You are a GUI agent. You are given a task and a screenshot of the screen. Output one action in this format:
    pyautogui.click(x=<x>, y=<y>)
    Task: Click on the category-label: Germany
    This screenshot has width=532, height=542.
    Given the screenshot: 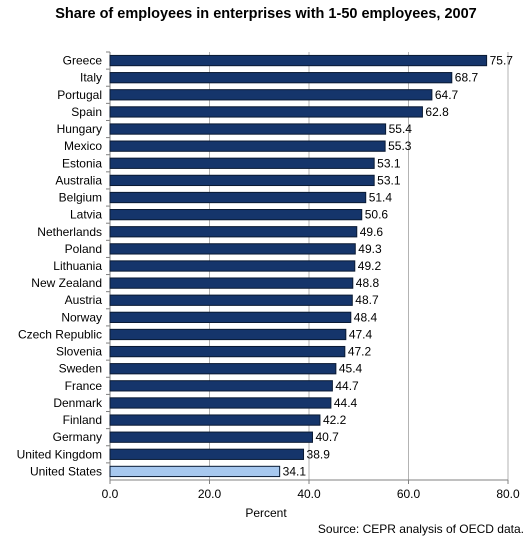 What is the action you would take?
    pyautogui.click(x=77, y=437)
    